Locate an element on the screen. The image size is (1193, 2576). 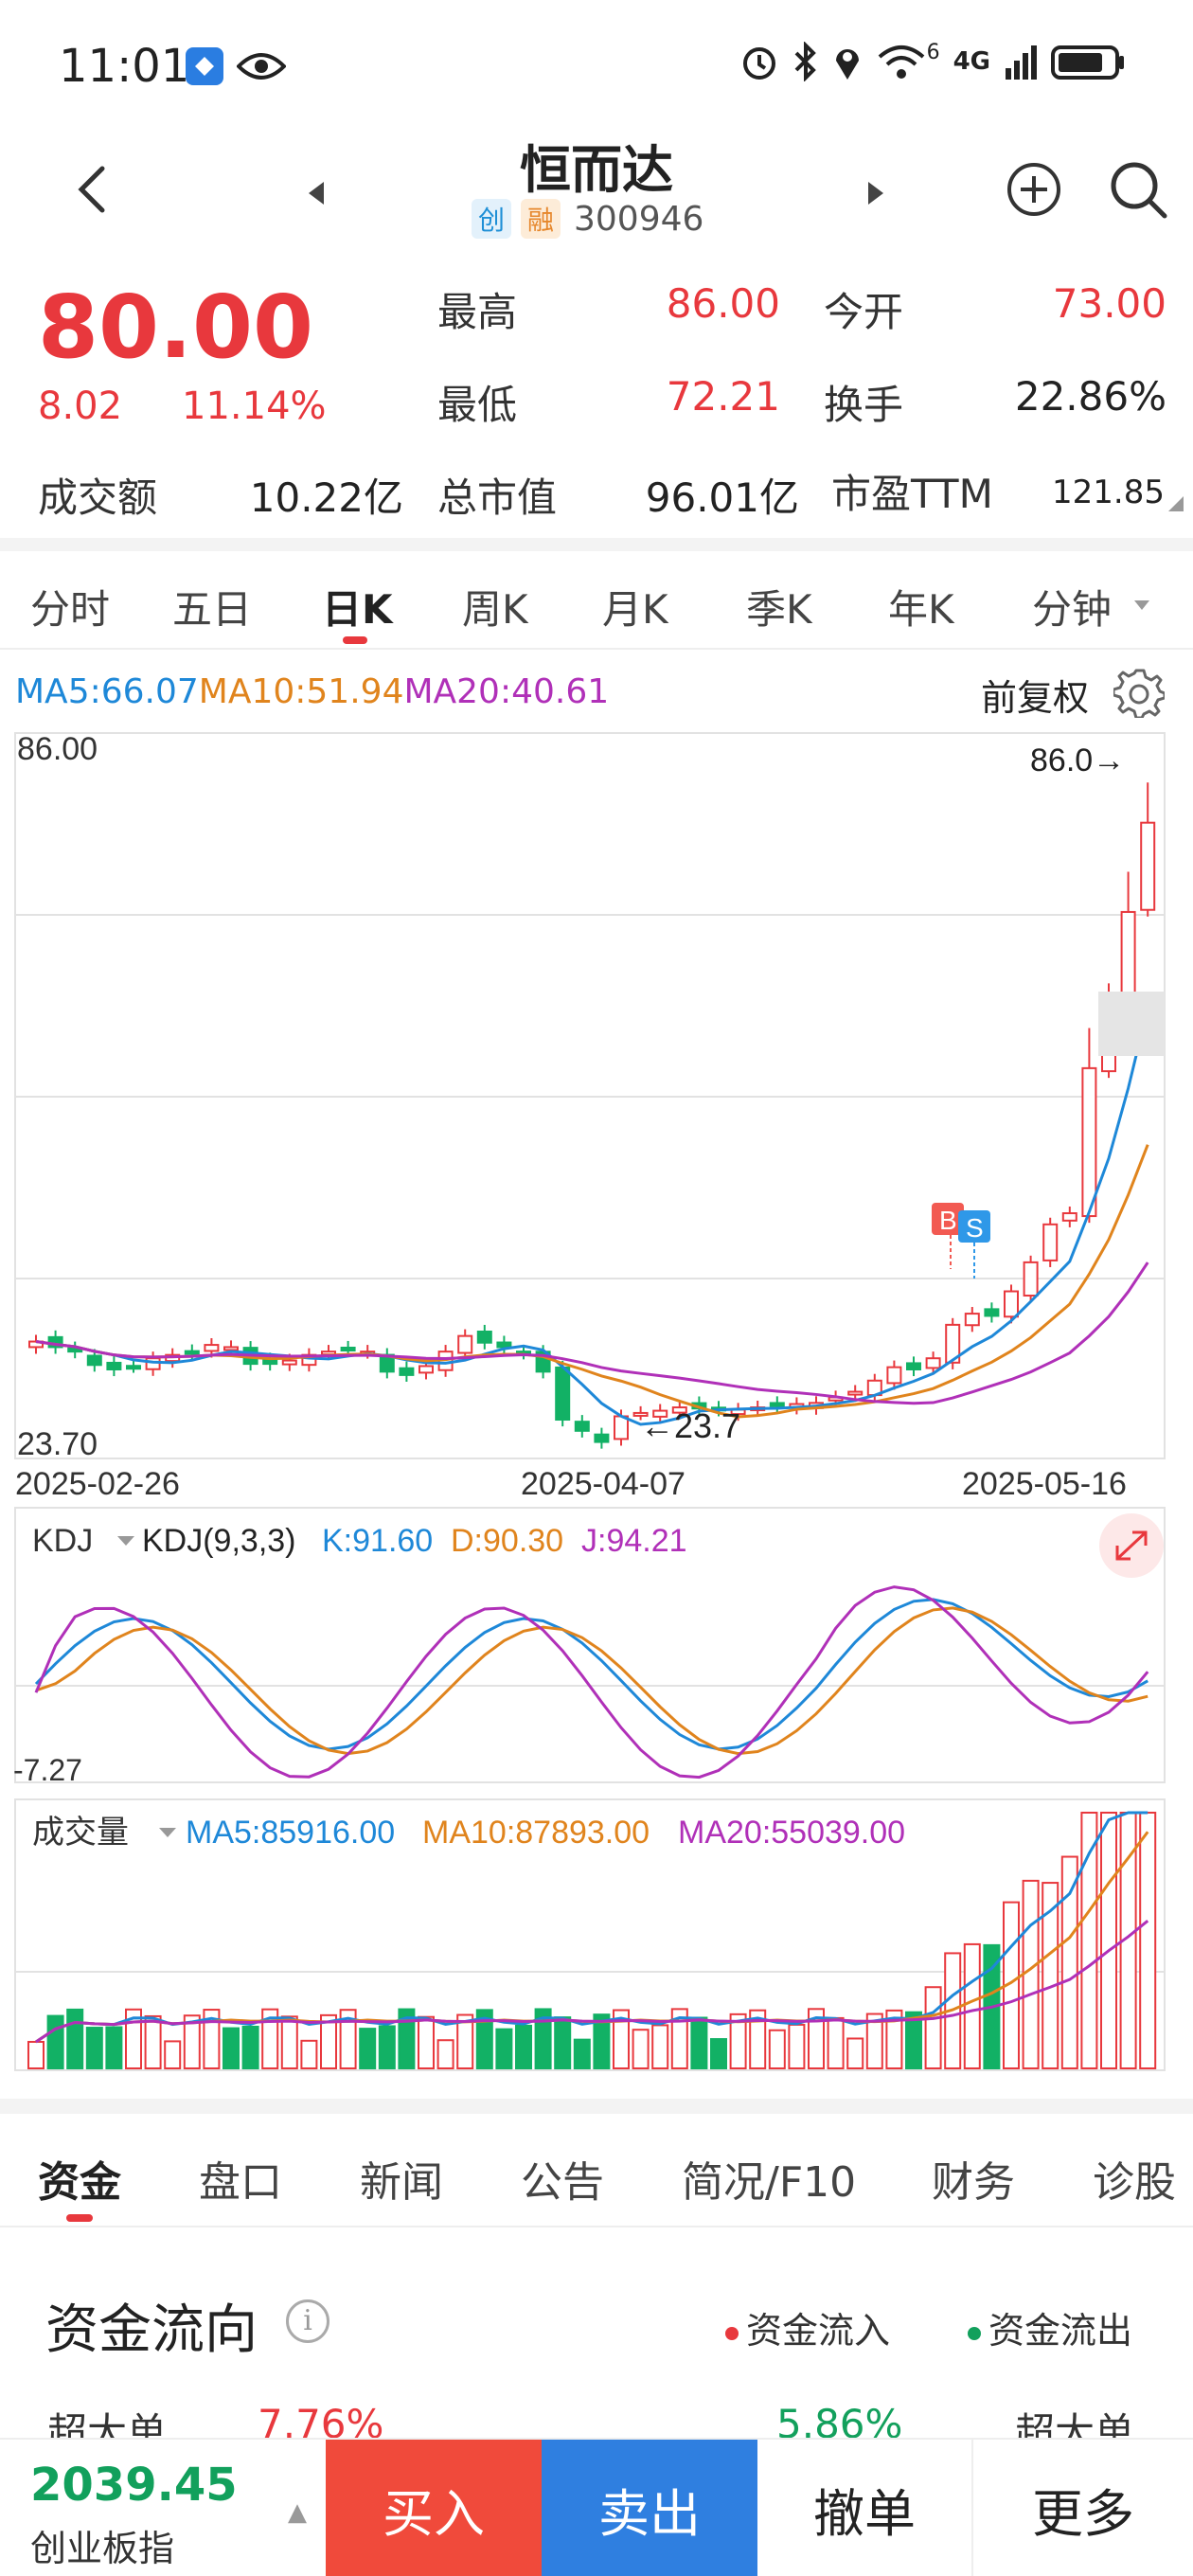
alarm-icon is located at coordinates (758, 63).